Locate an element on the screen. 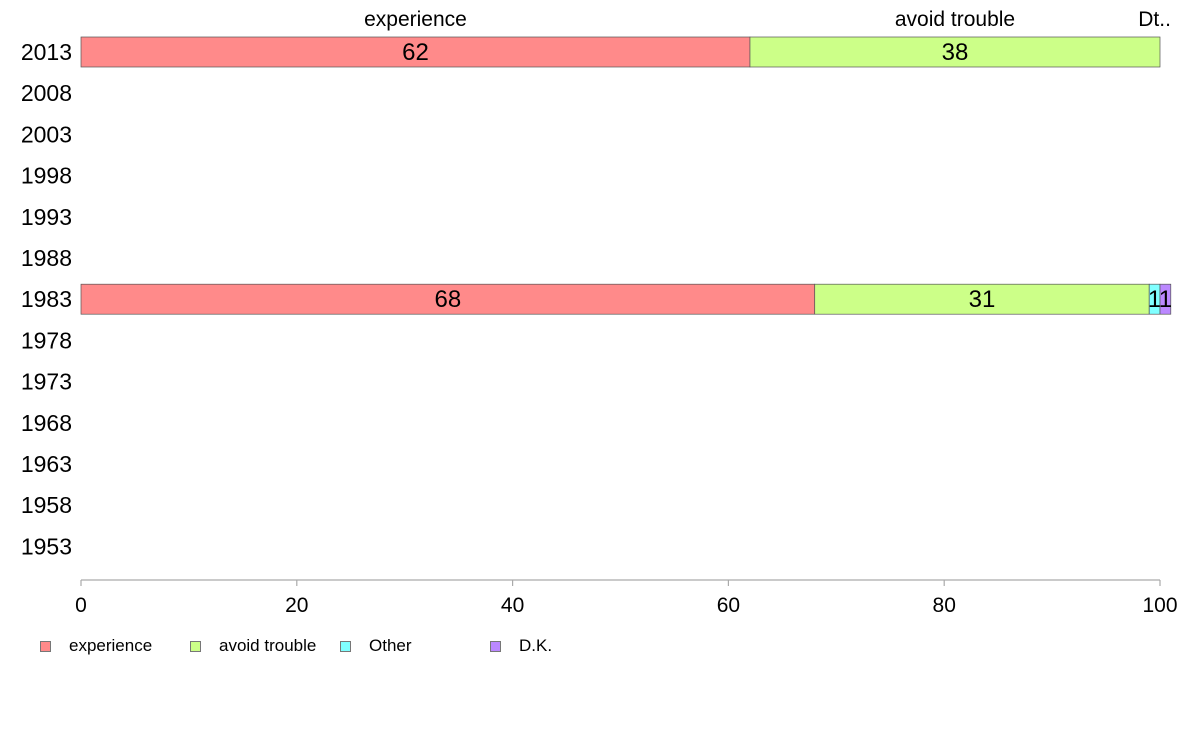  y-tick-label-1958: 1958 is located at coordinates (46, 505).